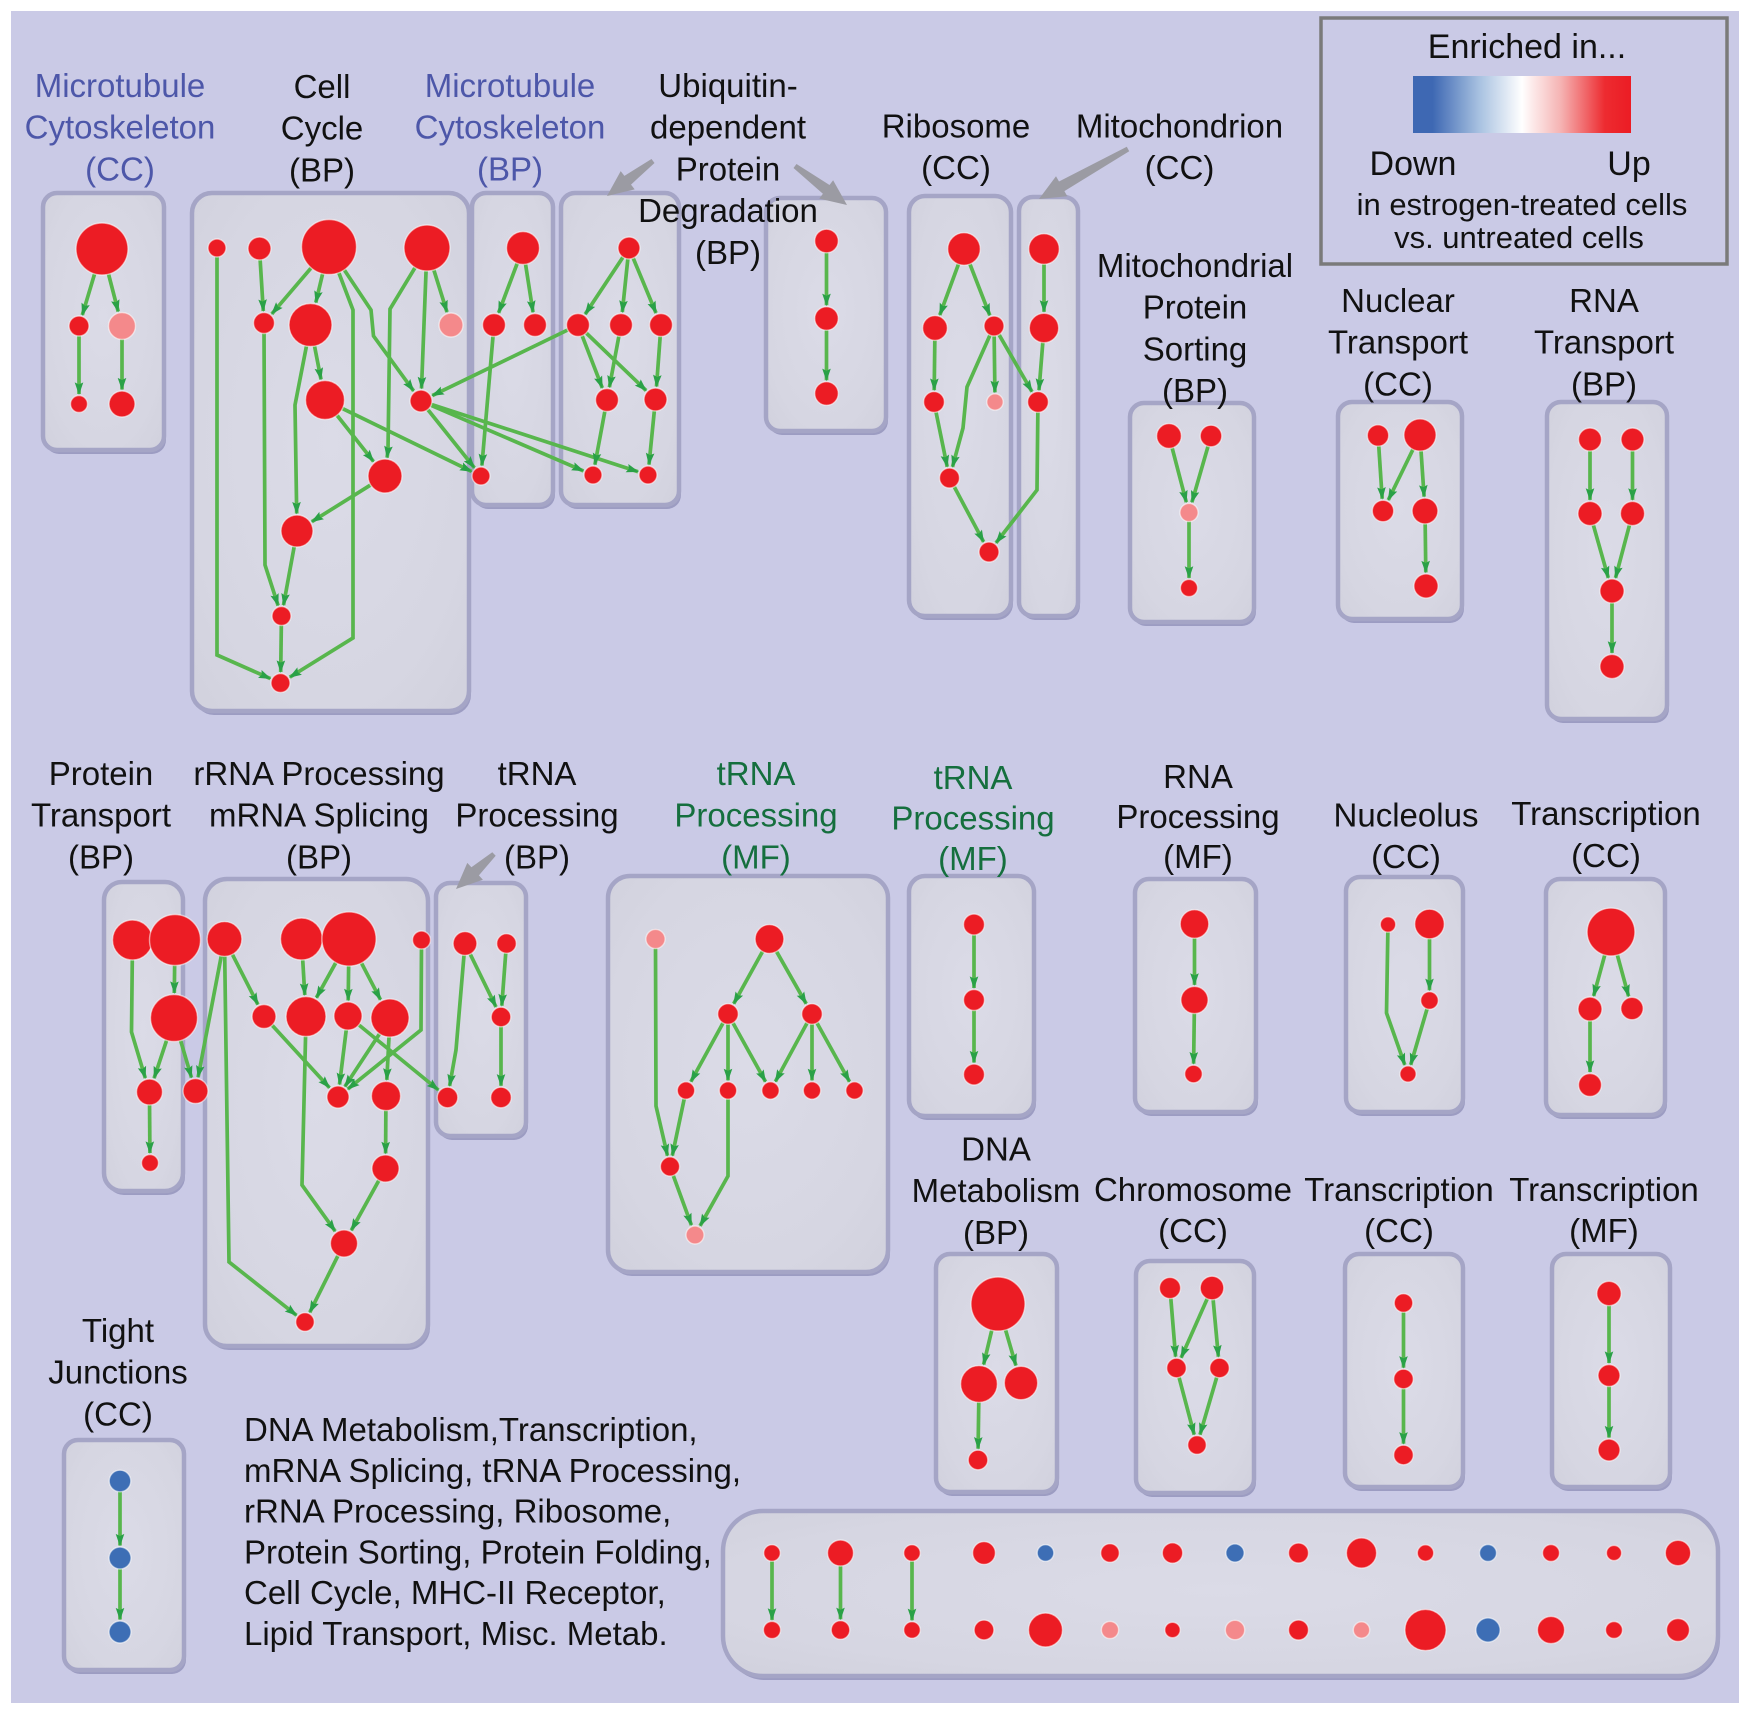  Describe the element at coordinates (996, 1190) in the screenshot. I see `svg-text: Metabolism` at that location.